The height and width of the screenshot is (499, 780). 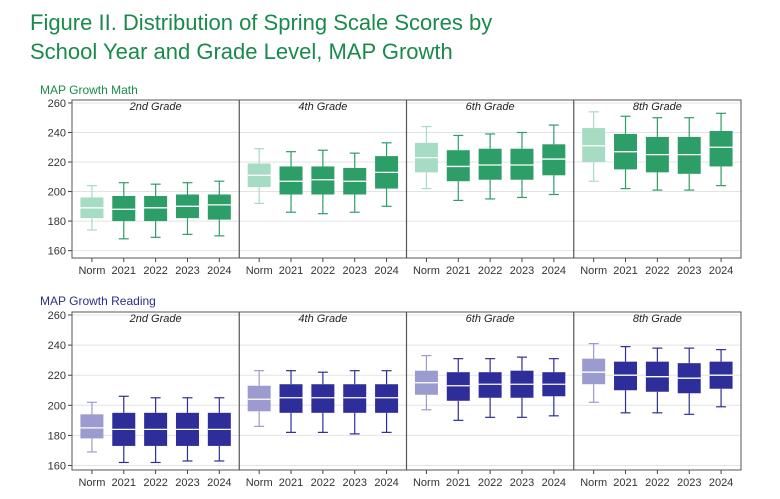 I want to click on reading-y-tick-label: 160, so click(x=57, y=466).